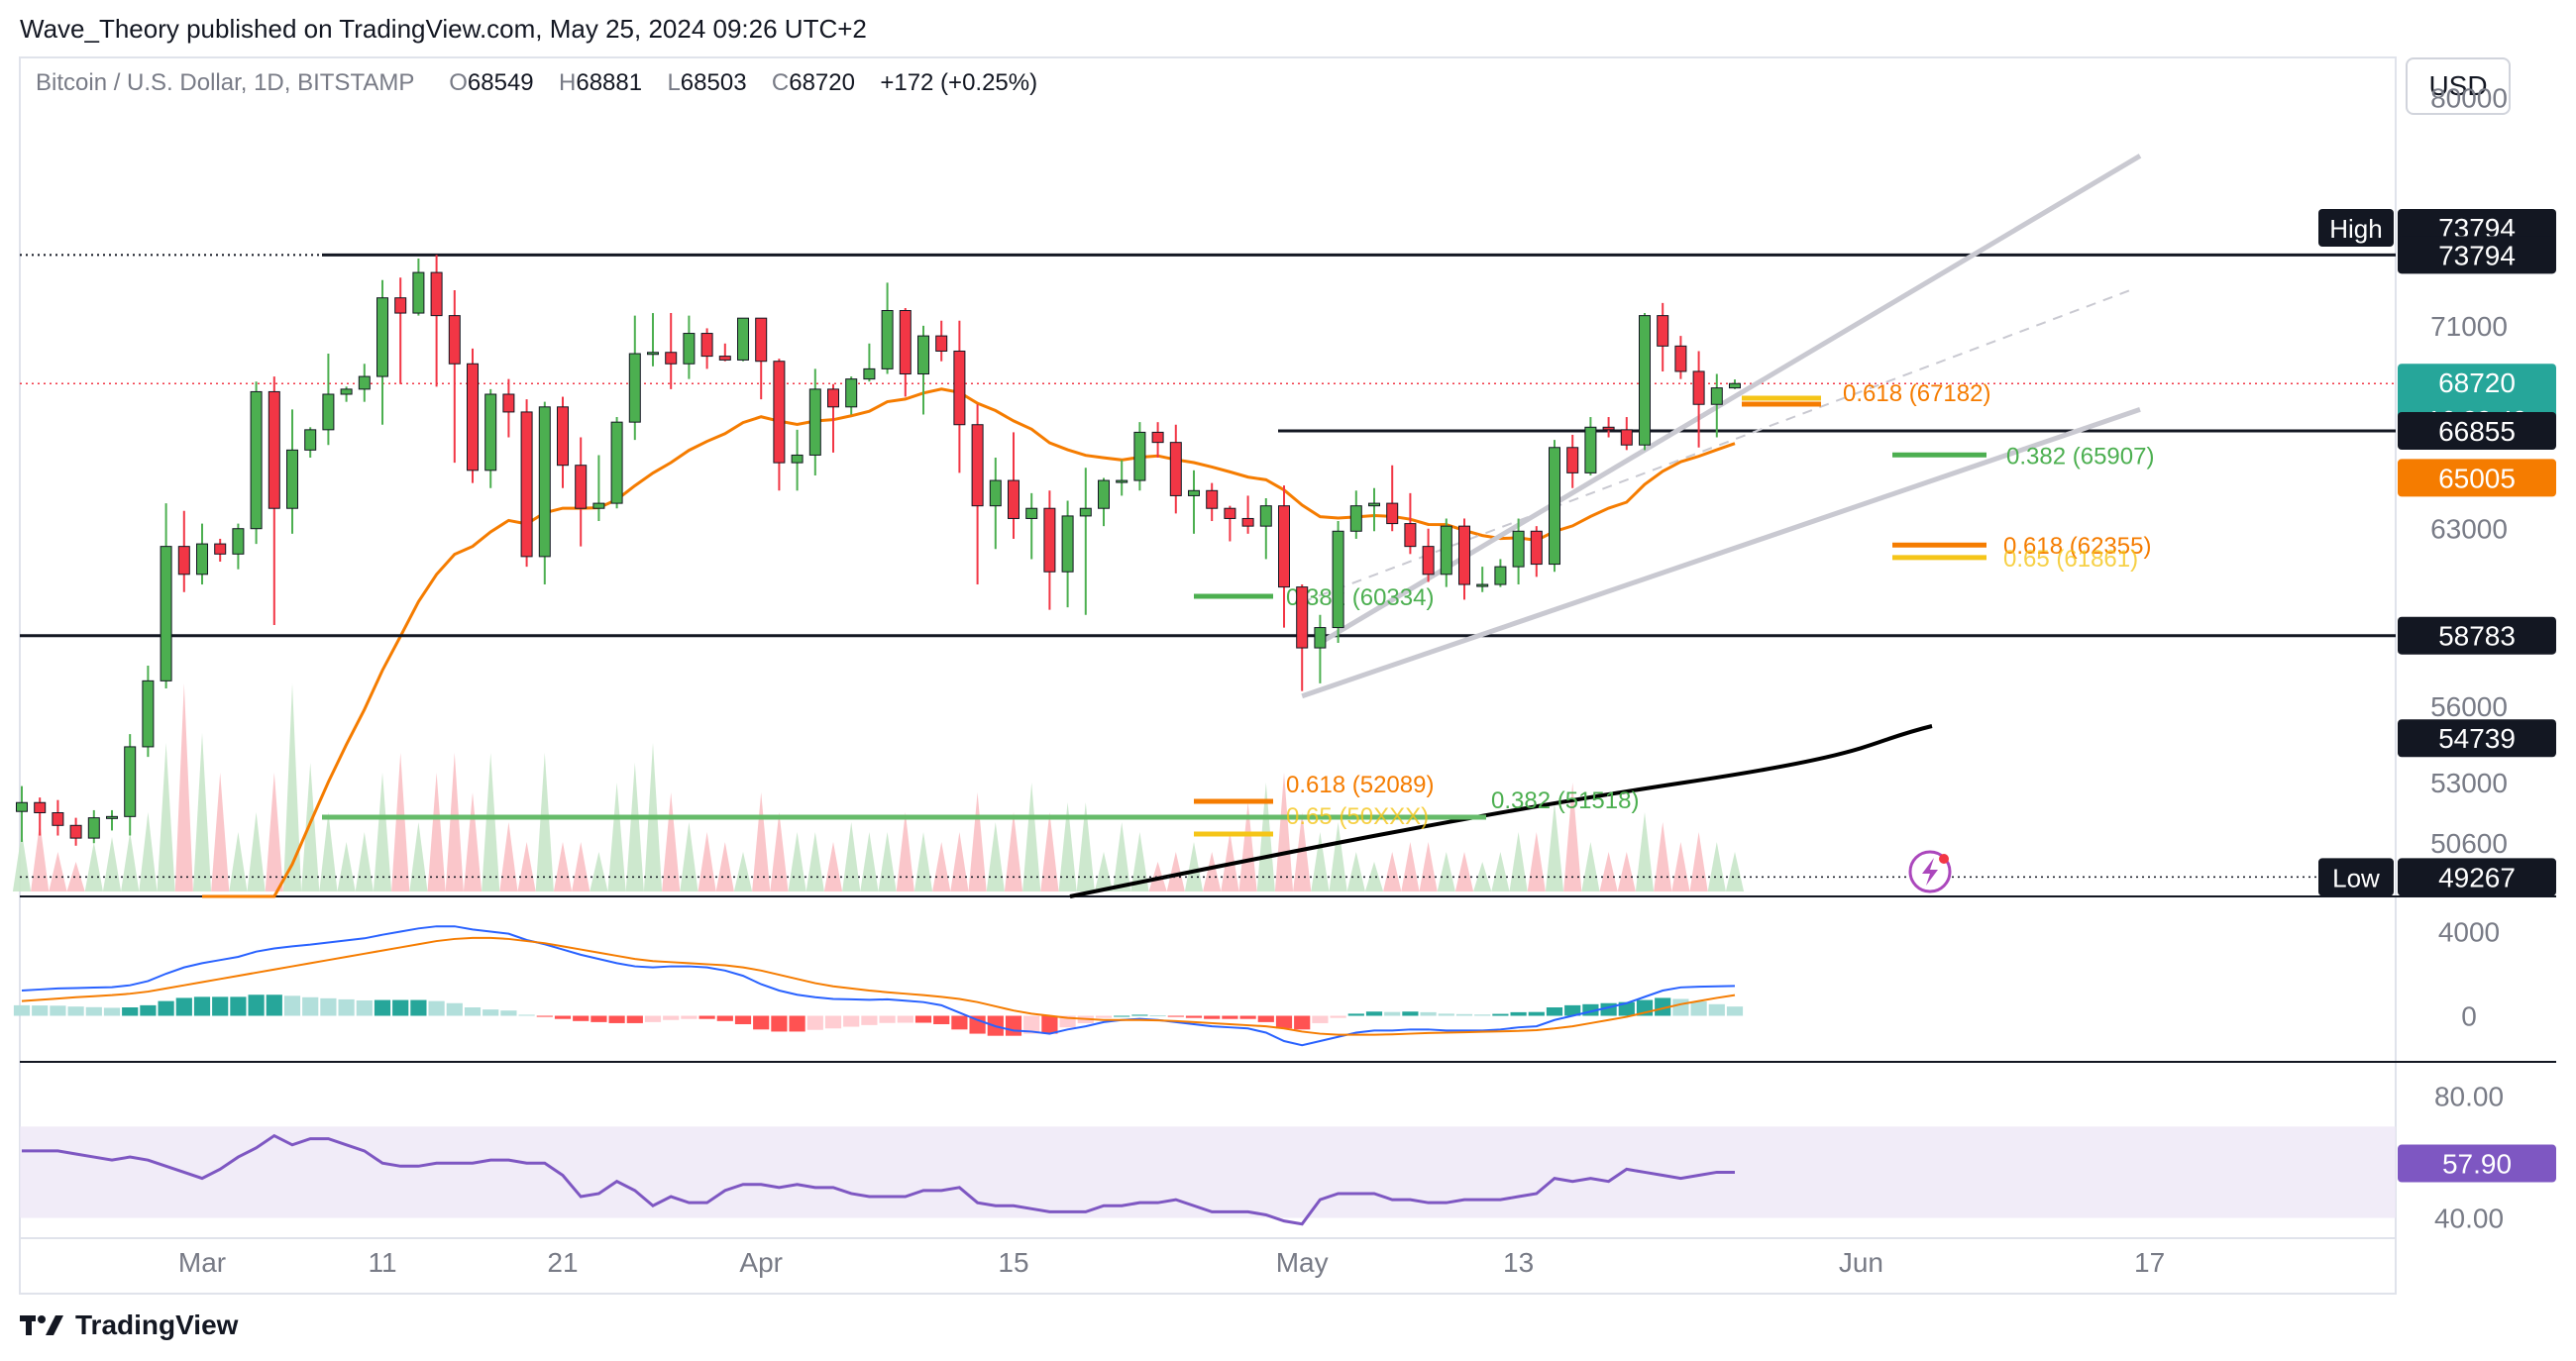 This screenshot has height=1361, width=2576. What do you see at coordinates (609, 82) in the screenshot?
I see `high-value: 68881` at bounding box center [609, 82].